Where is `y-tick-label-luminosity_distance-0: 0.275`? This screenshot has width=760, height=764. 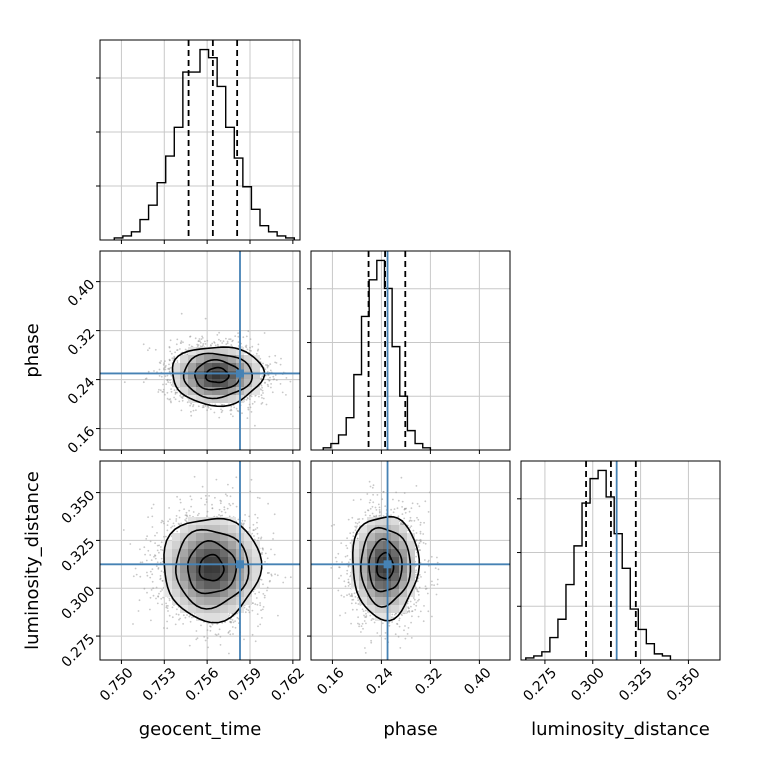
y-tick-label-luminosity_distance-0: 0.275 is located at coordinates (79, 651).